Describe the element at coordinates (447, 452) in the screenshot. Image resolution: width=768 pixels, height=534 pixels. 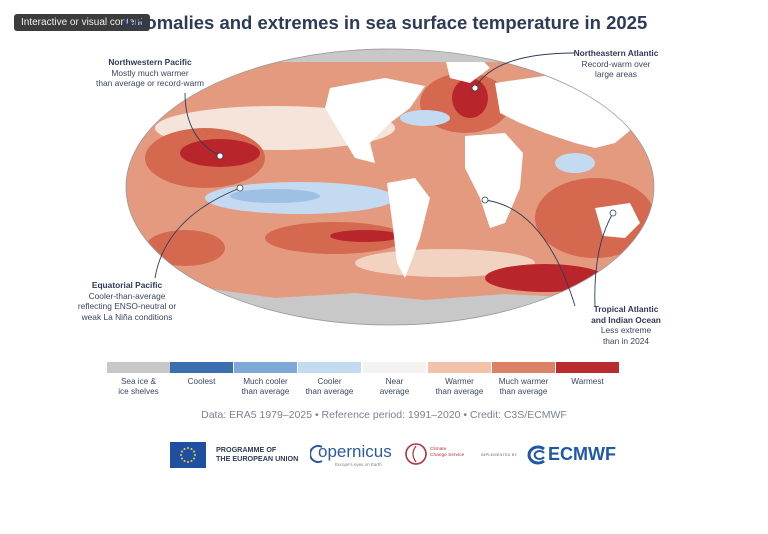
I see `c3s-logo-text: Climate Change Service` at that location.